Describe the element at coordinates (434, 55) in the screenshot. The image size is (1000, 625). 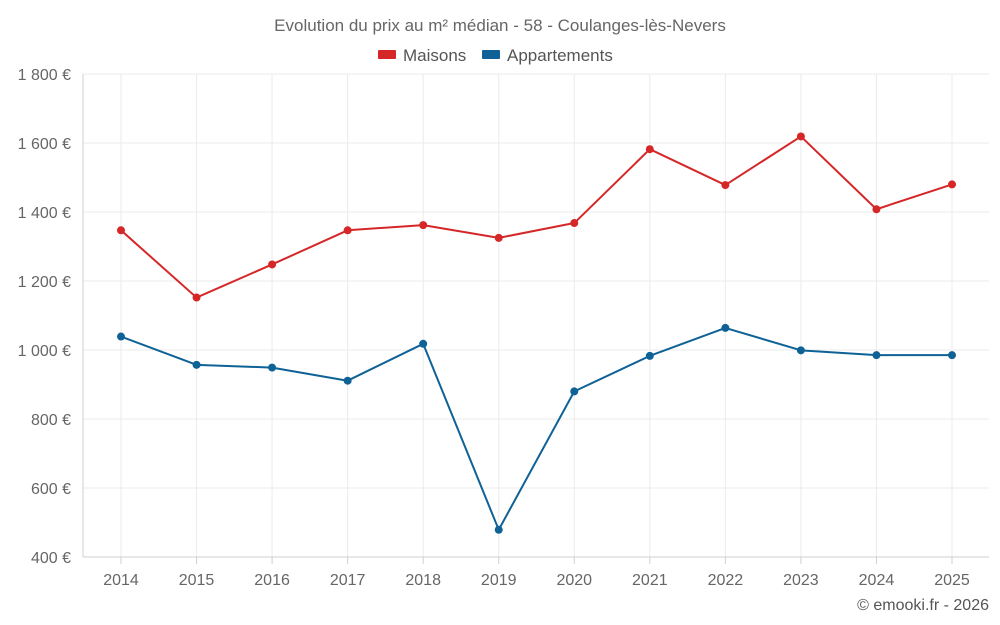
I see `legend-label: Maisons` at that location.